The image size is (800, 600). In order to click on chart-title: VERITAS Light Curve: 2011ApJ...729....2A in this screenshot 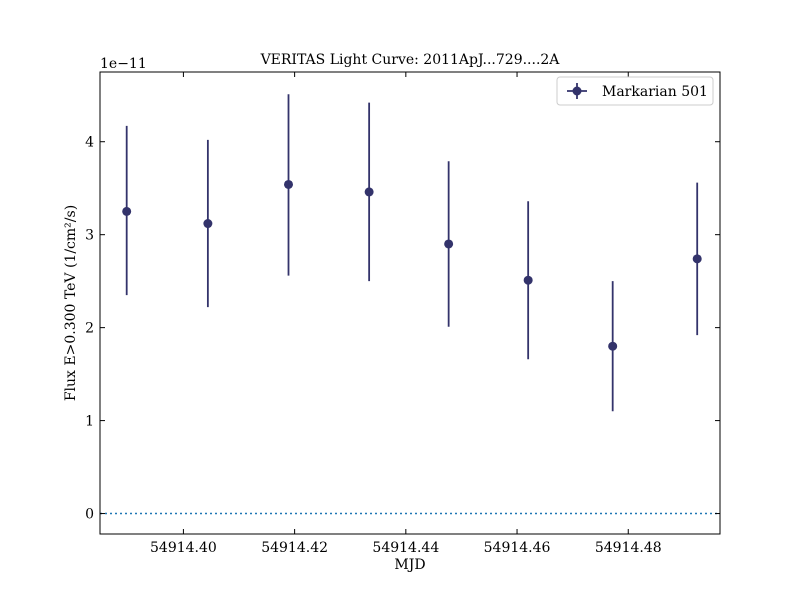, I will do `click(410, 60)`.